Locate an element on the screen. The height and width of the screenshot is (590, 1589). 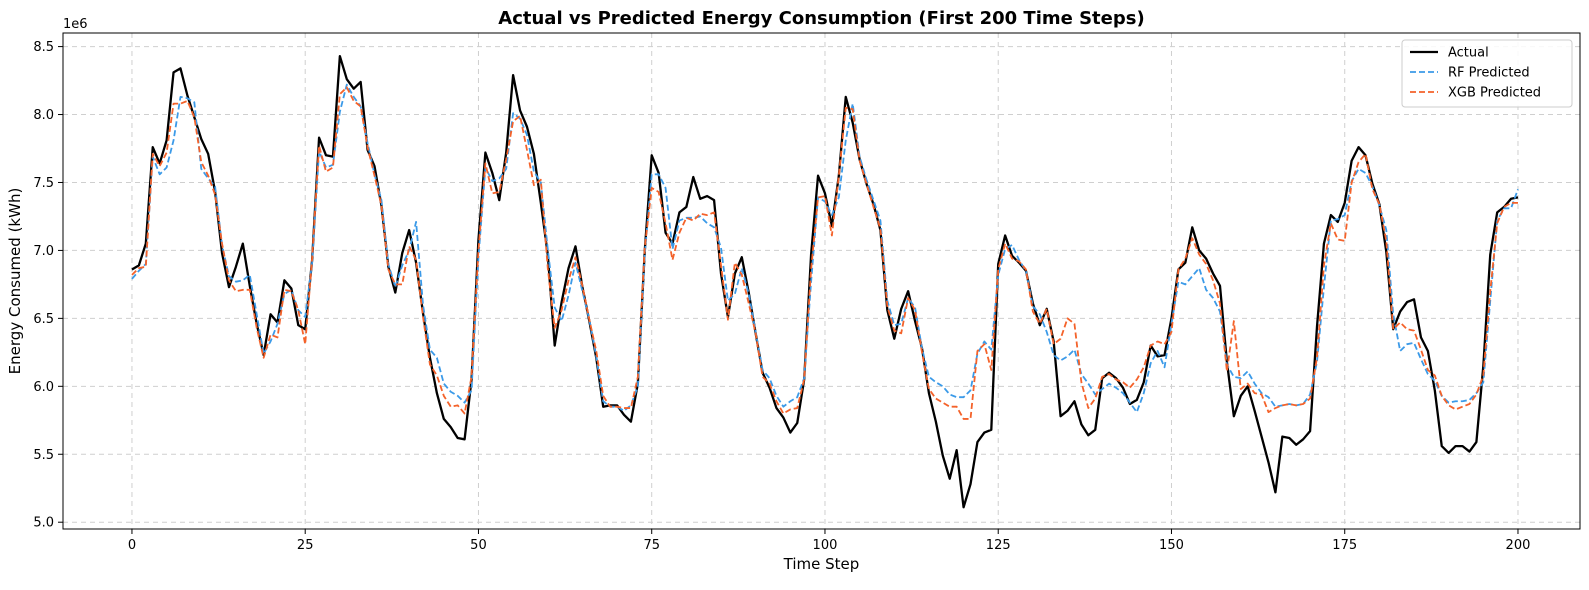
x-tick-label: 75 is located at coordinates (651, 545).